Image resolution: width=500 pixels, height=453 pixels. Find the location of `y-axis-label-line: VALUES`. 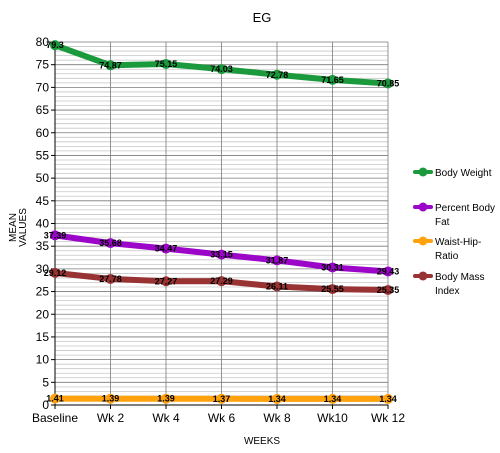

y-axis-label-line: VALUES is located at coordinates (23, 227).